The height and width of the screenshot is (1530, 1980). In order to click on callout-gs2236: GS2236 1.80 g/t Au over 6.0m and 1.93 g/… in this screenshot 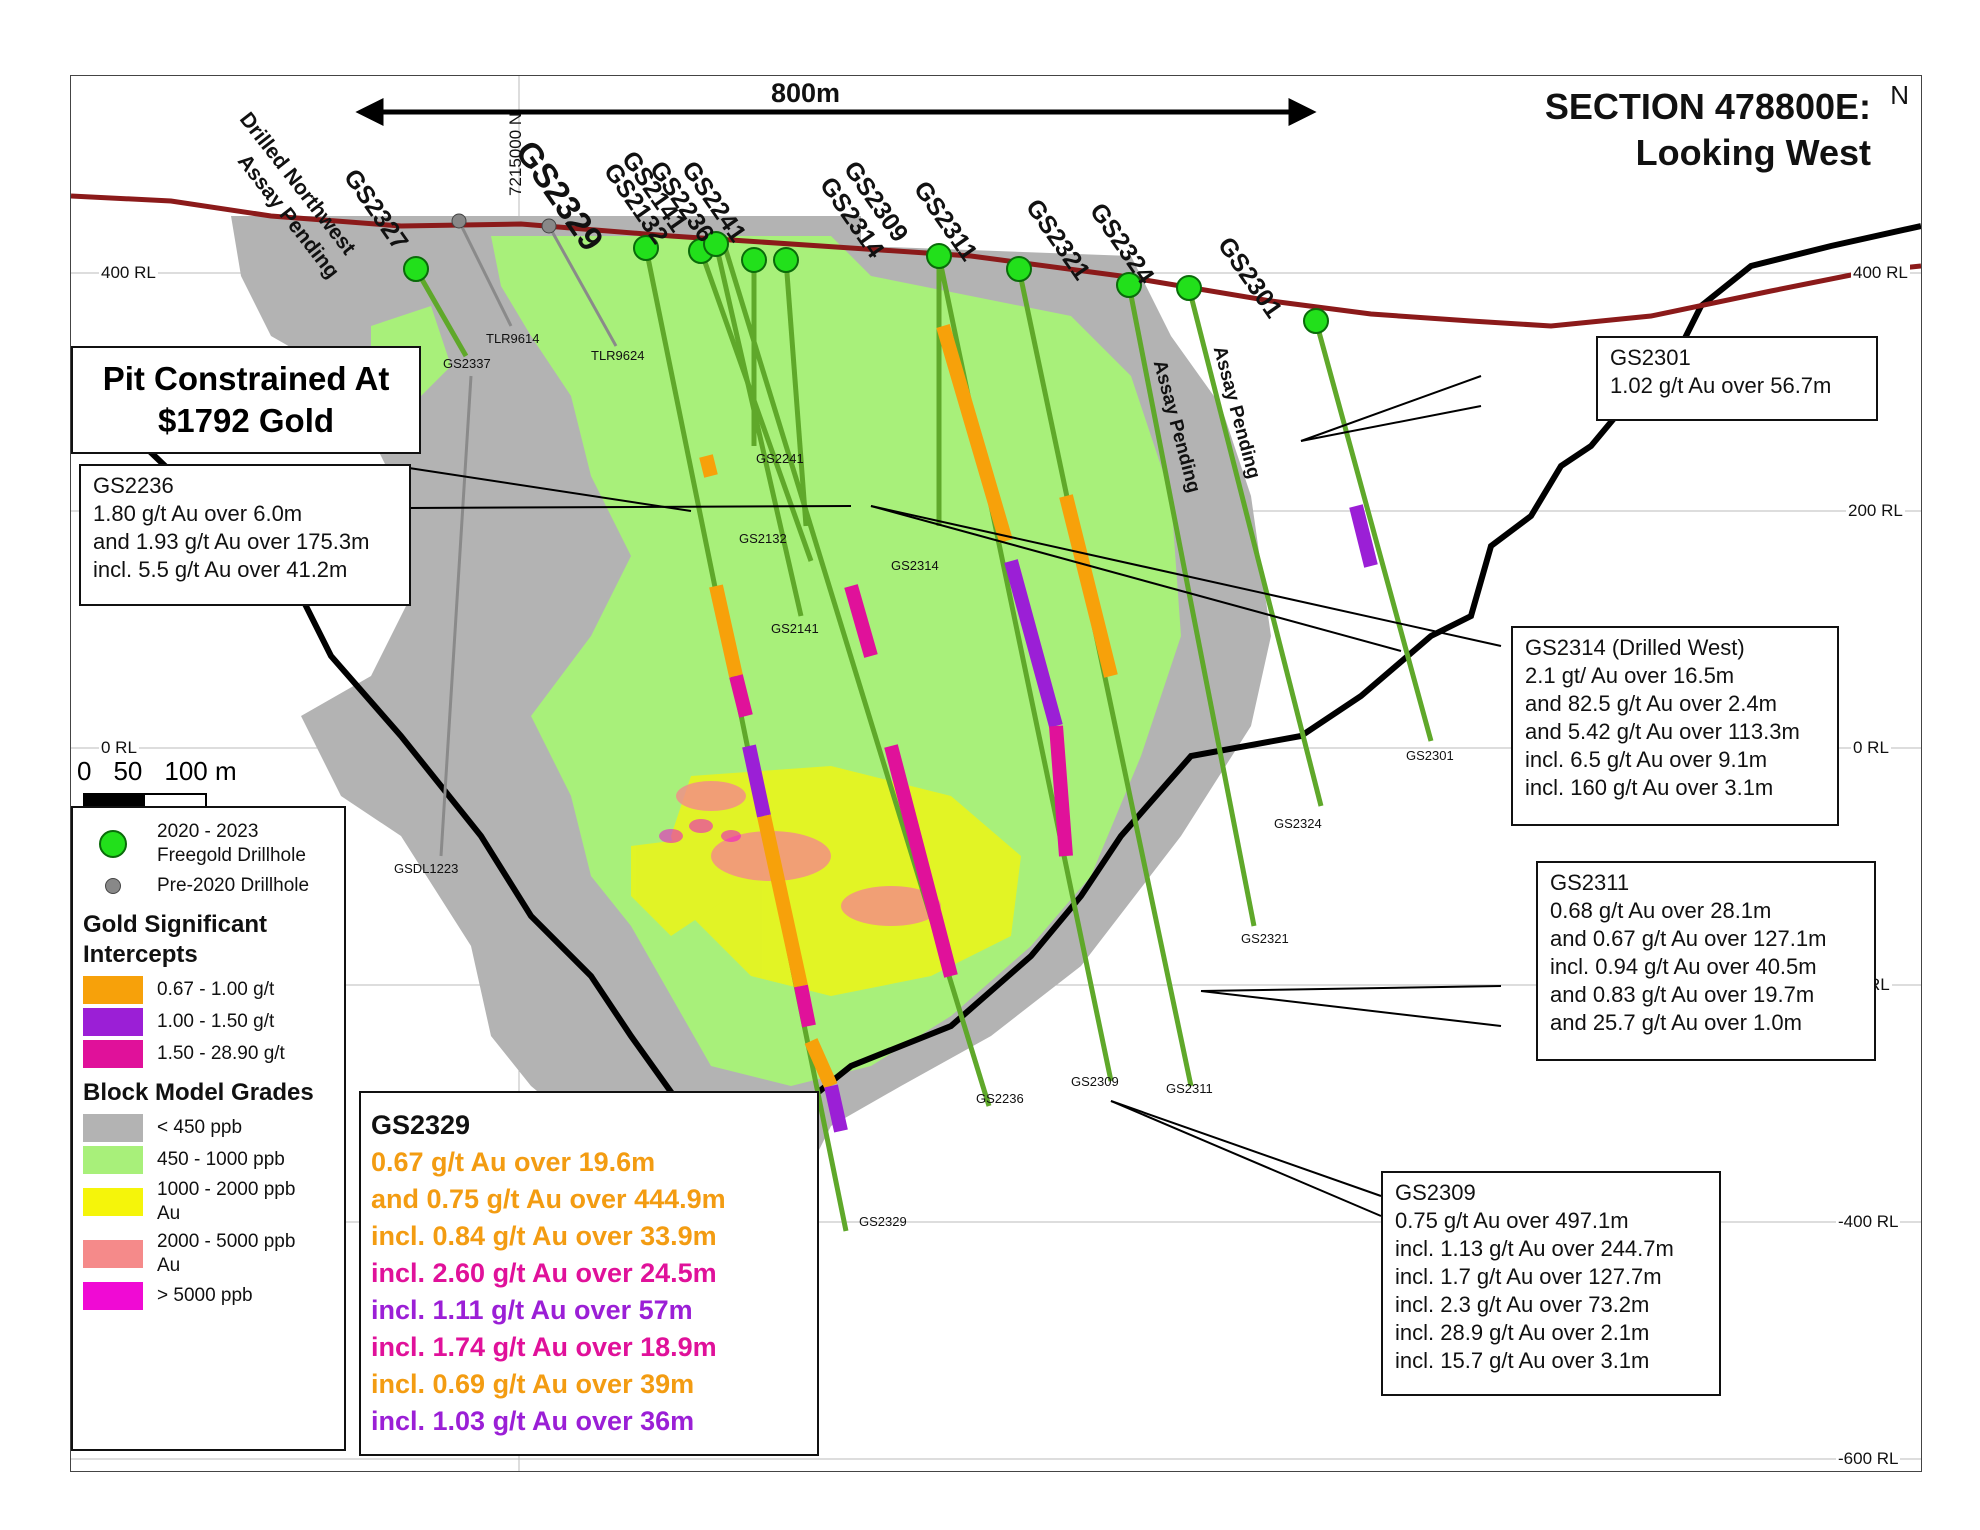, I will do `click(245, 535)`.